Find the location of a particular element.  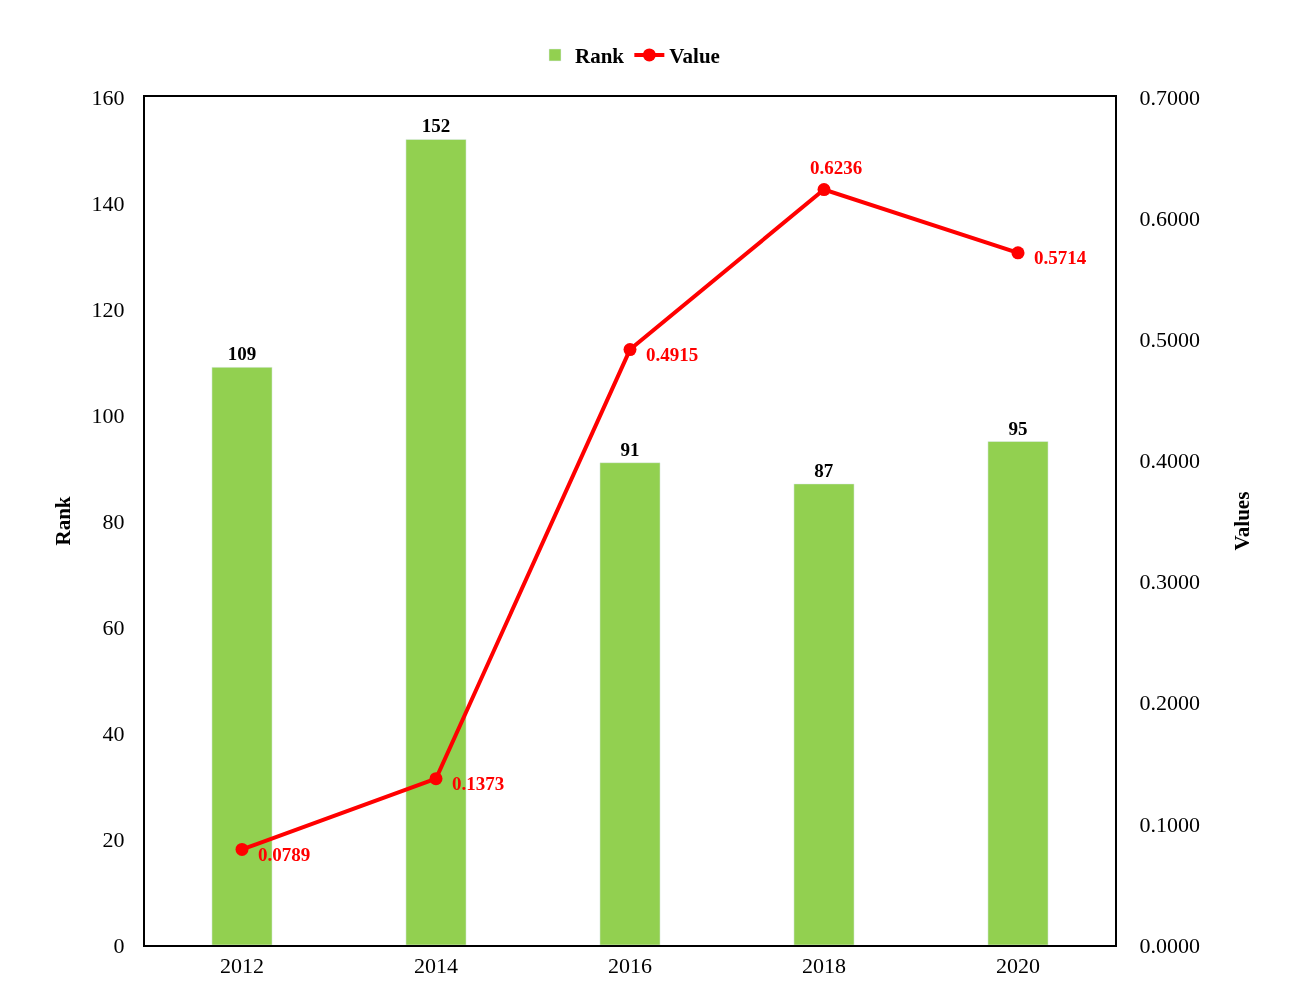

x-tick-label: 2016 is located at coordinates (630, 966).